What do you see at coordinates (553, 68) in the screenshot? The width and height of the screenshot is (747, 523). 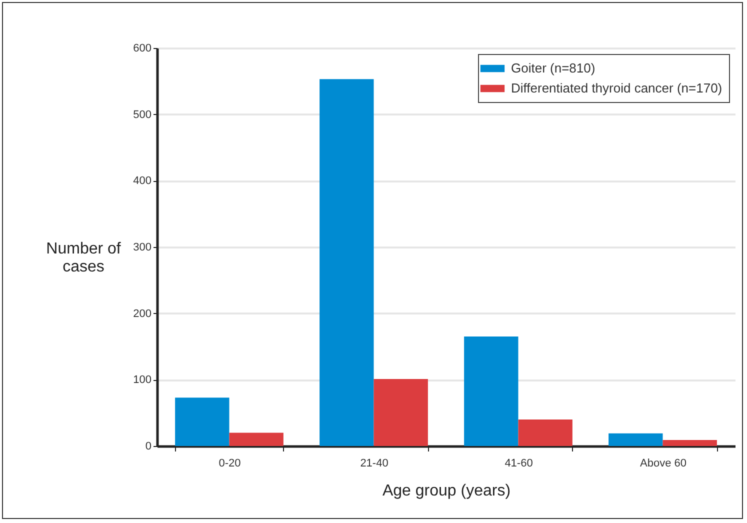 I see `legend-label: Goiter (n=810)` at bounding box center [553, 68].